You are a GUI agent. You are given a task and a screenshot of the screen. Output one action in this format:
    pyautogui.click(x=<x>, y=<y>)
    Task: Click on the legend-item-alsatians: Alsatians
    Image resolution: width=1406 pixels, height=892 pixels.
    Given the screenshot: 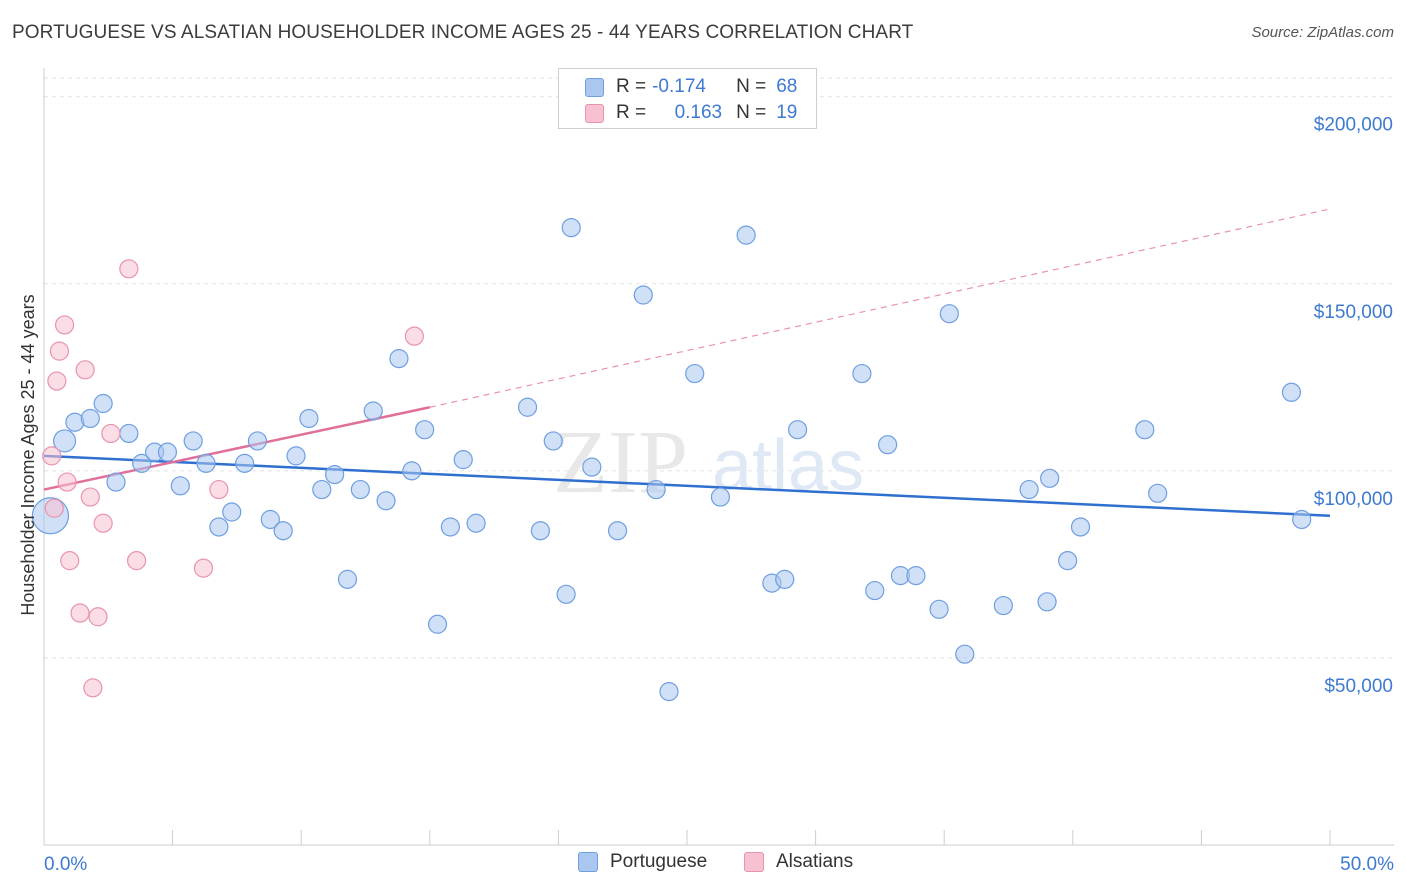 What is the action you would take?
    pyautogui.click(x=798, y=862)
    